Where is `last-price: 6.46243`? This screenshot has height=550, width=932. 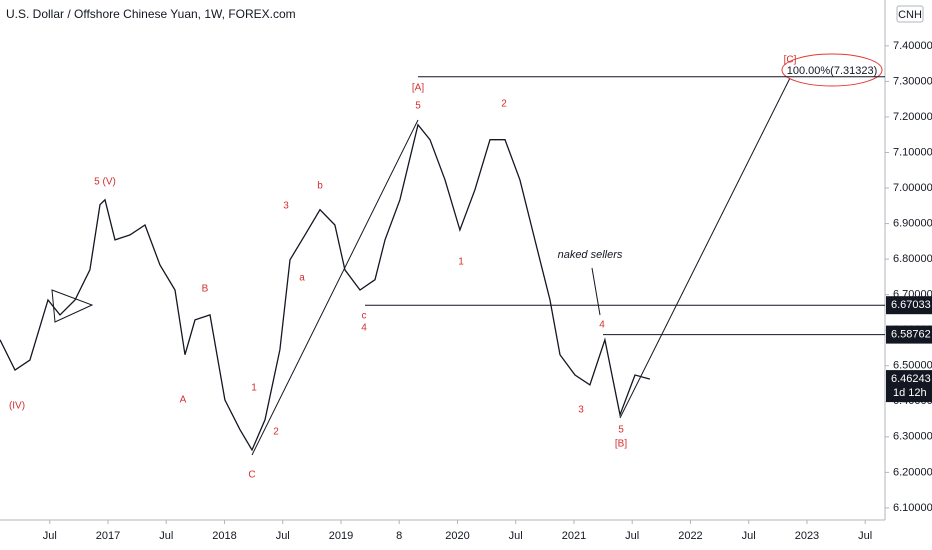 last-price: 6.46243 is located at coordinates (911, 379).